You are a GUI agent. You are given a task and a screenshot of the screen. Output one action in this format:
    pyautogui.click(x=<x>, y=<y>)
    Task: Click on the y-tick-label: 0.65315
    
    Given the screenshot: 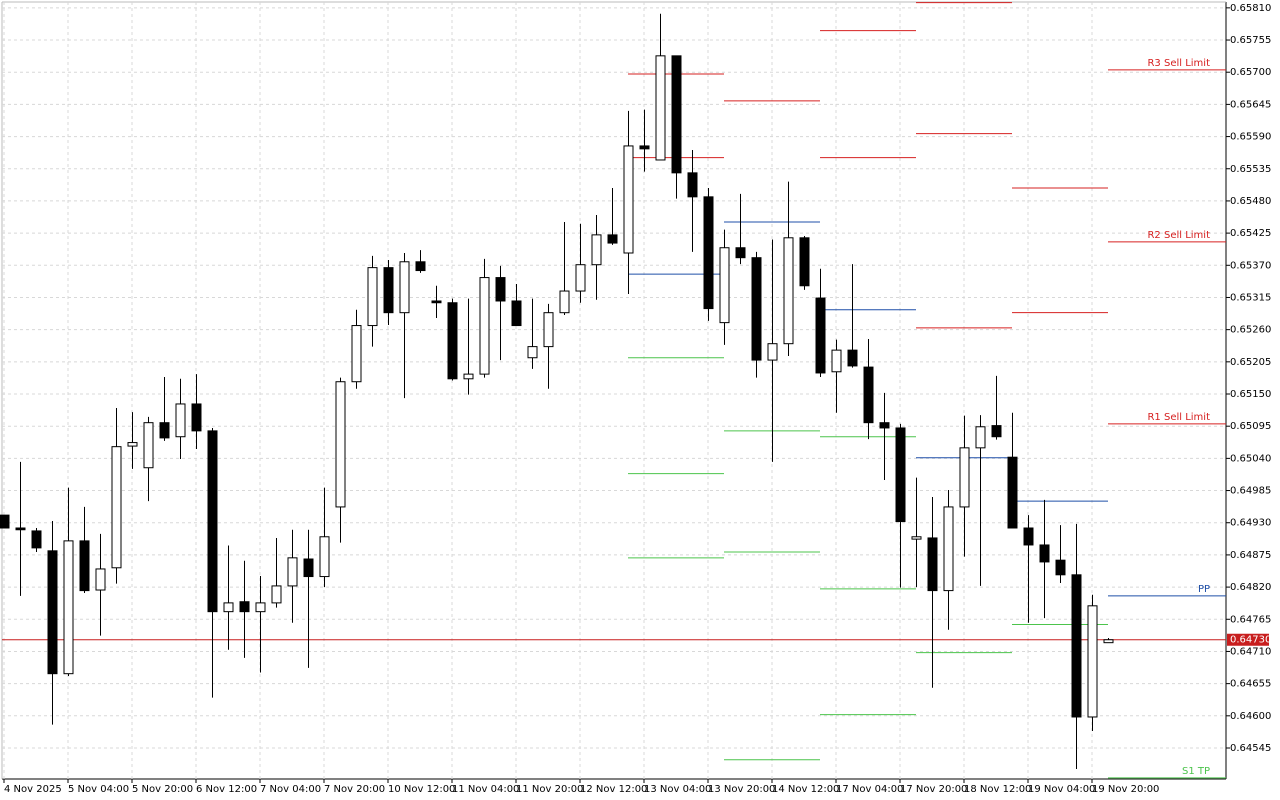 What is the action you would take?
    pyautogui.click(x=1250, y=297)
    